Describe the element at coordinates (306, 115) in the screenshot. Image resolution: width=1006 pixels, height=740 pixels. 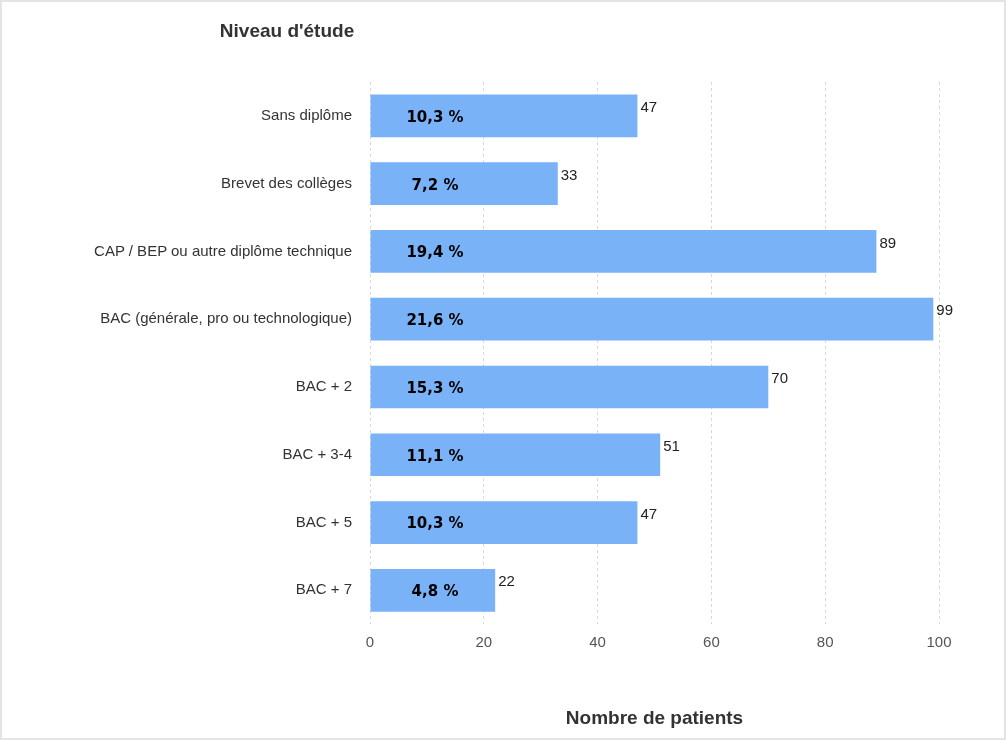
I see `y-tick-label: Sans diplôme` at that location.